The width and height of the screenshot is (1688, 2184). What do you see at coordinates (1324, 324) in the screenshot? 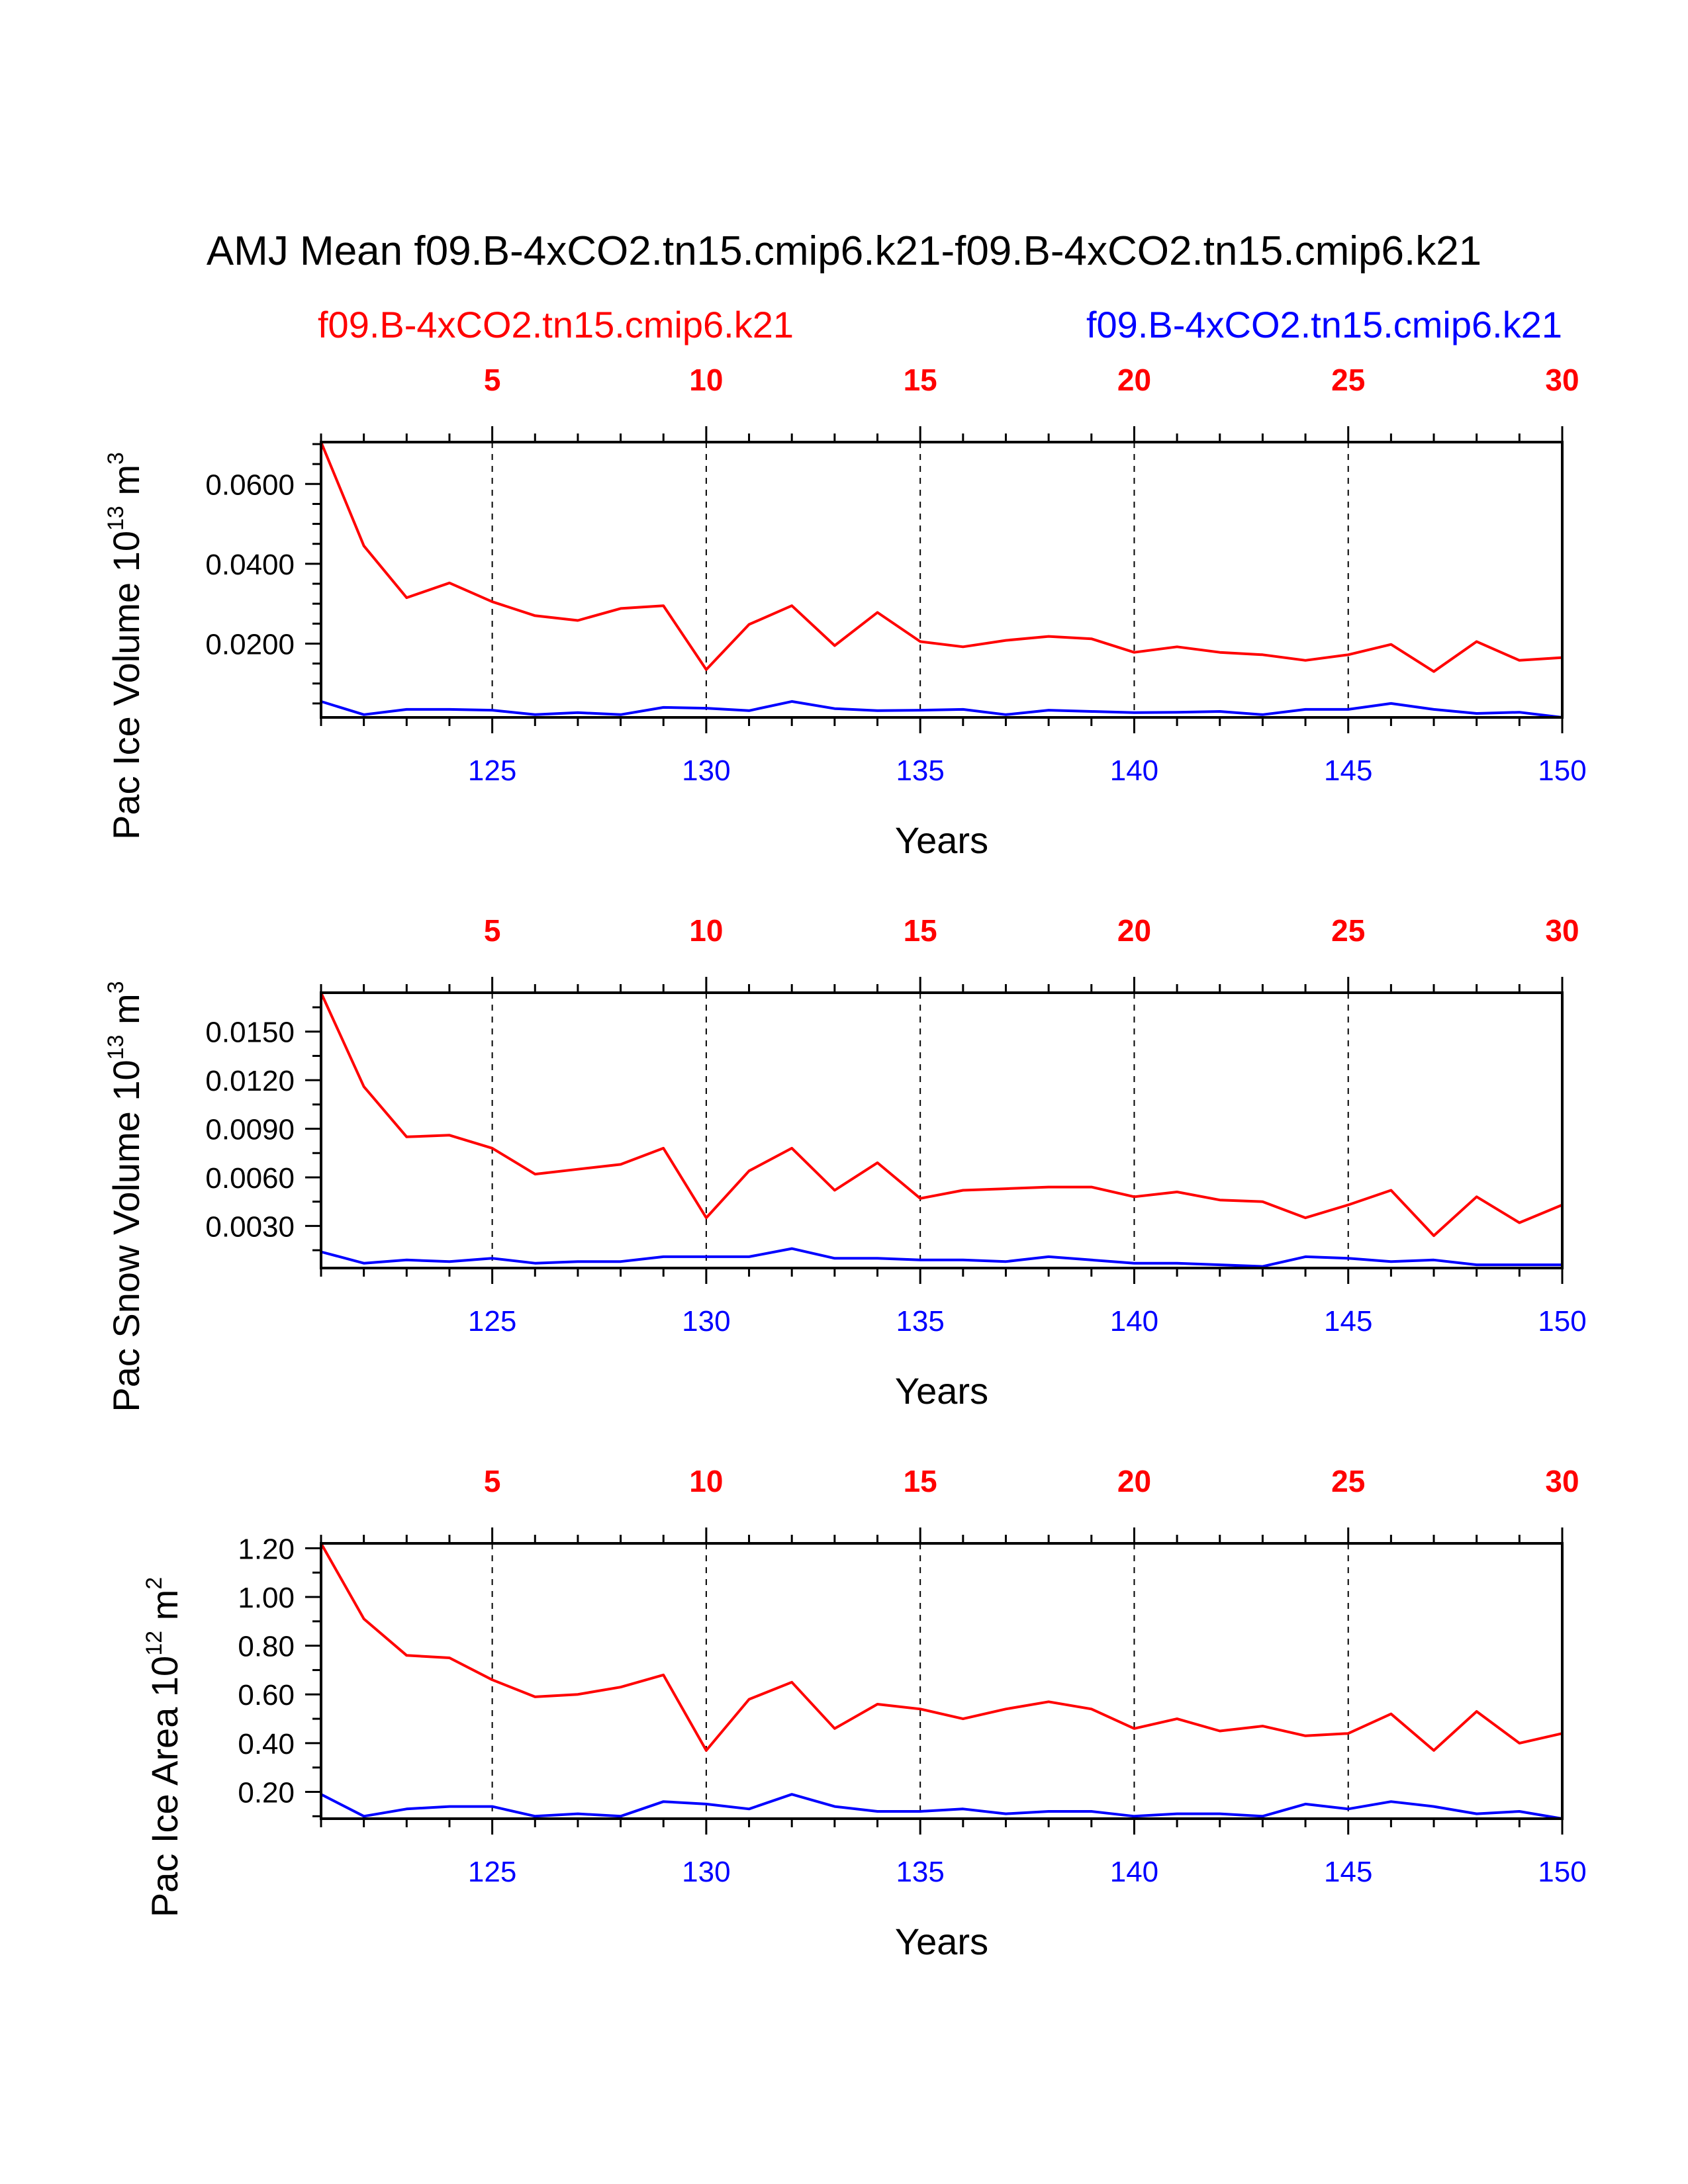
I see `case-right-label: f09.B-4xCO2.tn15.cmip6.k21` at bounding box center [1324, 324].